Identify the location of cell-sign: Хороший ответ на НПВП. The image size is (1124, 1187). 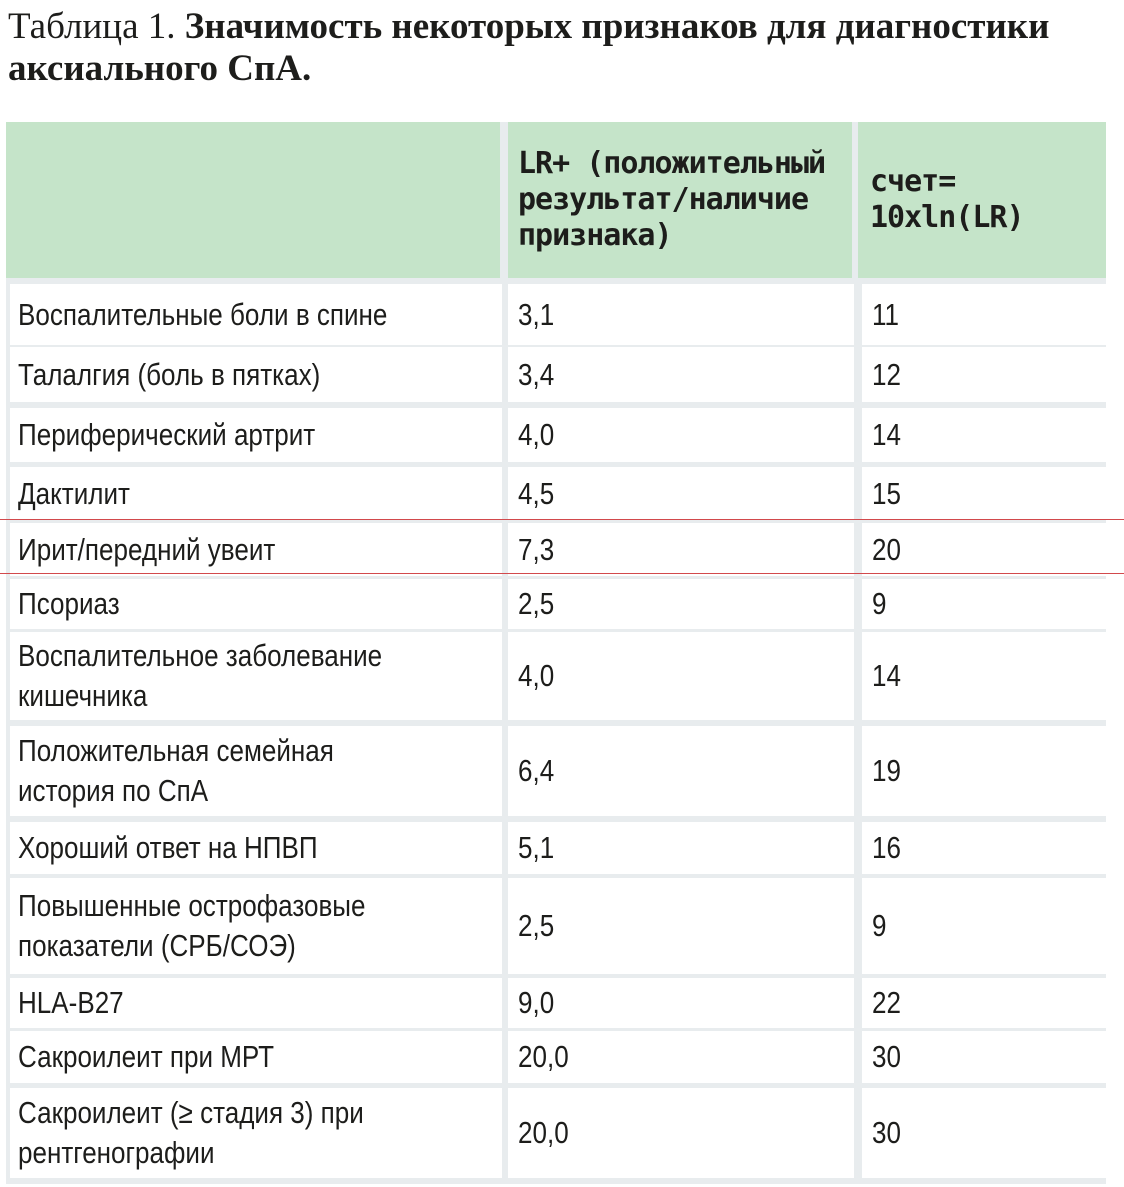
(256, 848).